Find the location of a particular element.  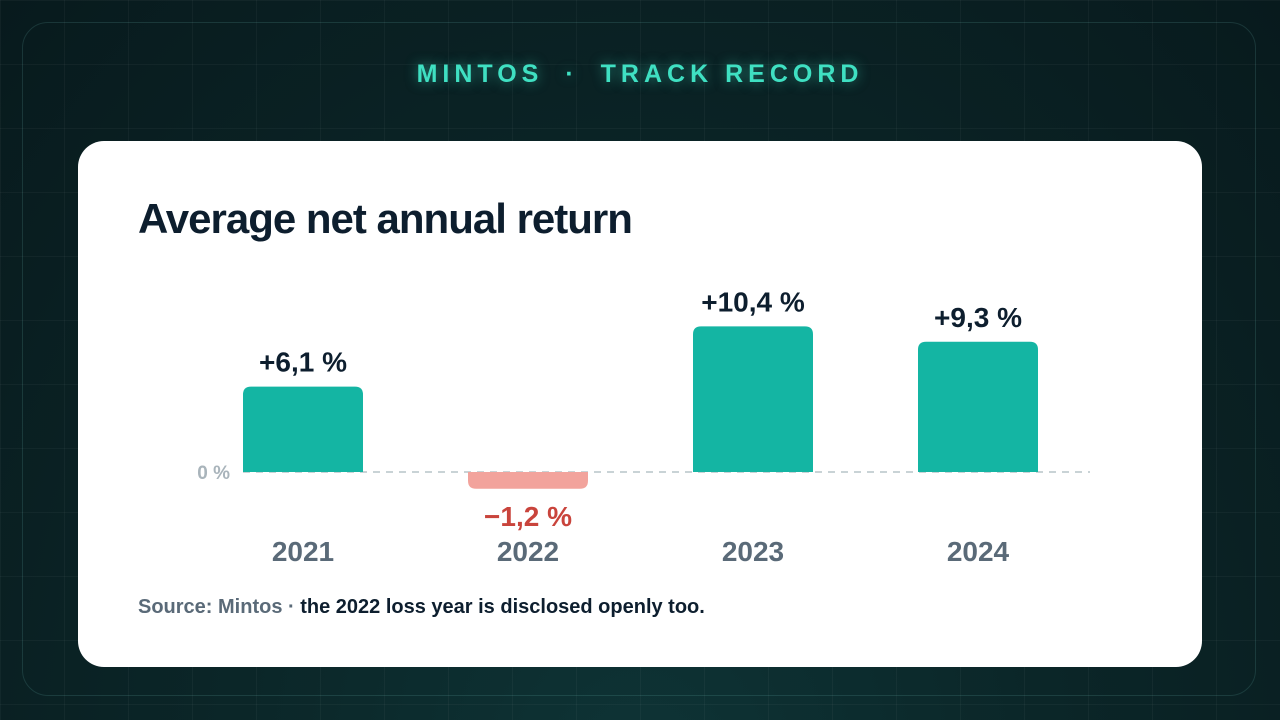

brand-name: MINTOS is located at coordinates (480, 74).